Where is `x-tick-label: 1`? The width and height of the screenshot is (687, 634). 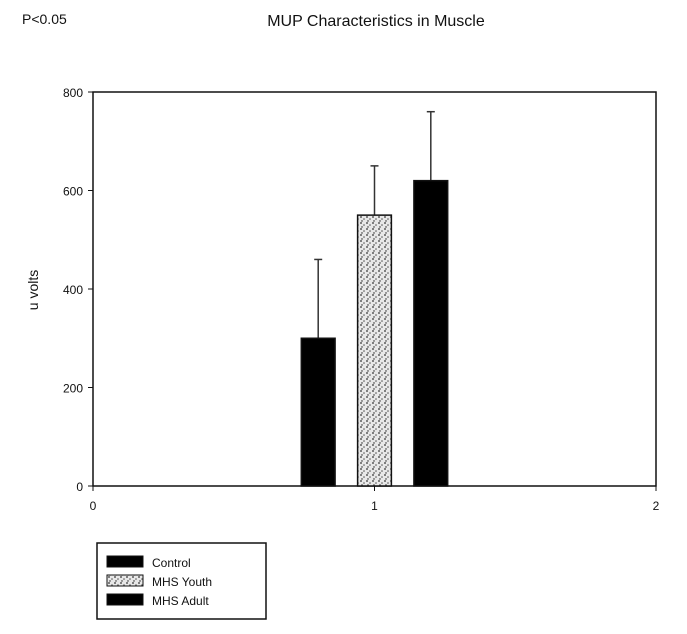 x-tick-label: 1 is located at coordinates (374, 506).